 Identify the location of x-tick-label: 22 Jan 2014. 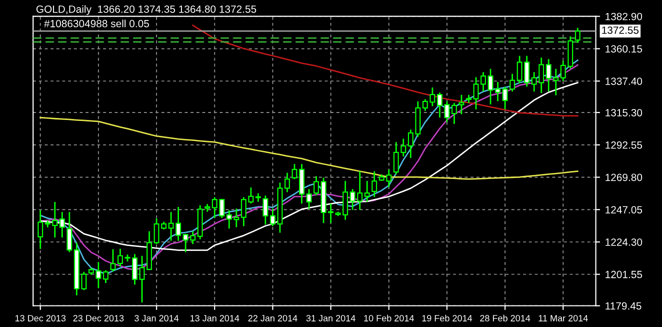
(273, 318).